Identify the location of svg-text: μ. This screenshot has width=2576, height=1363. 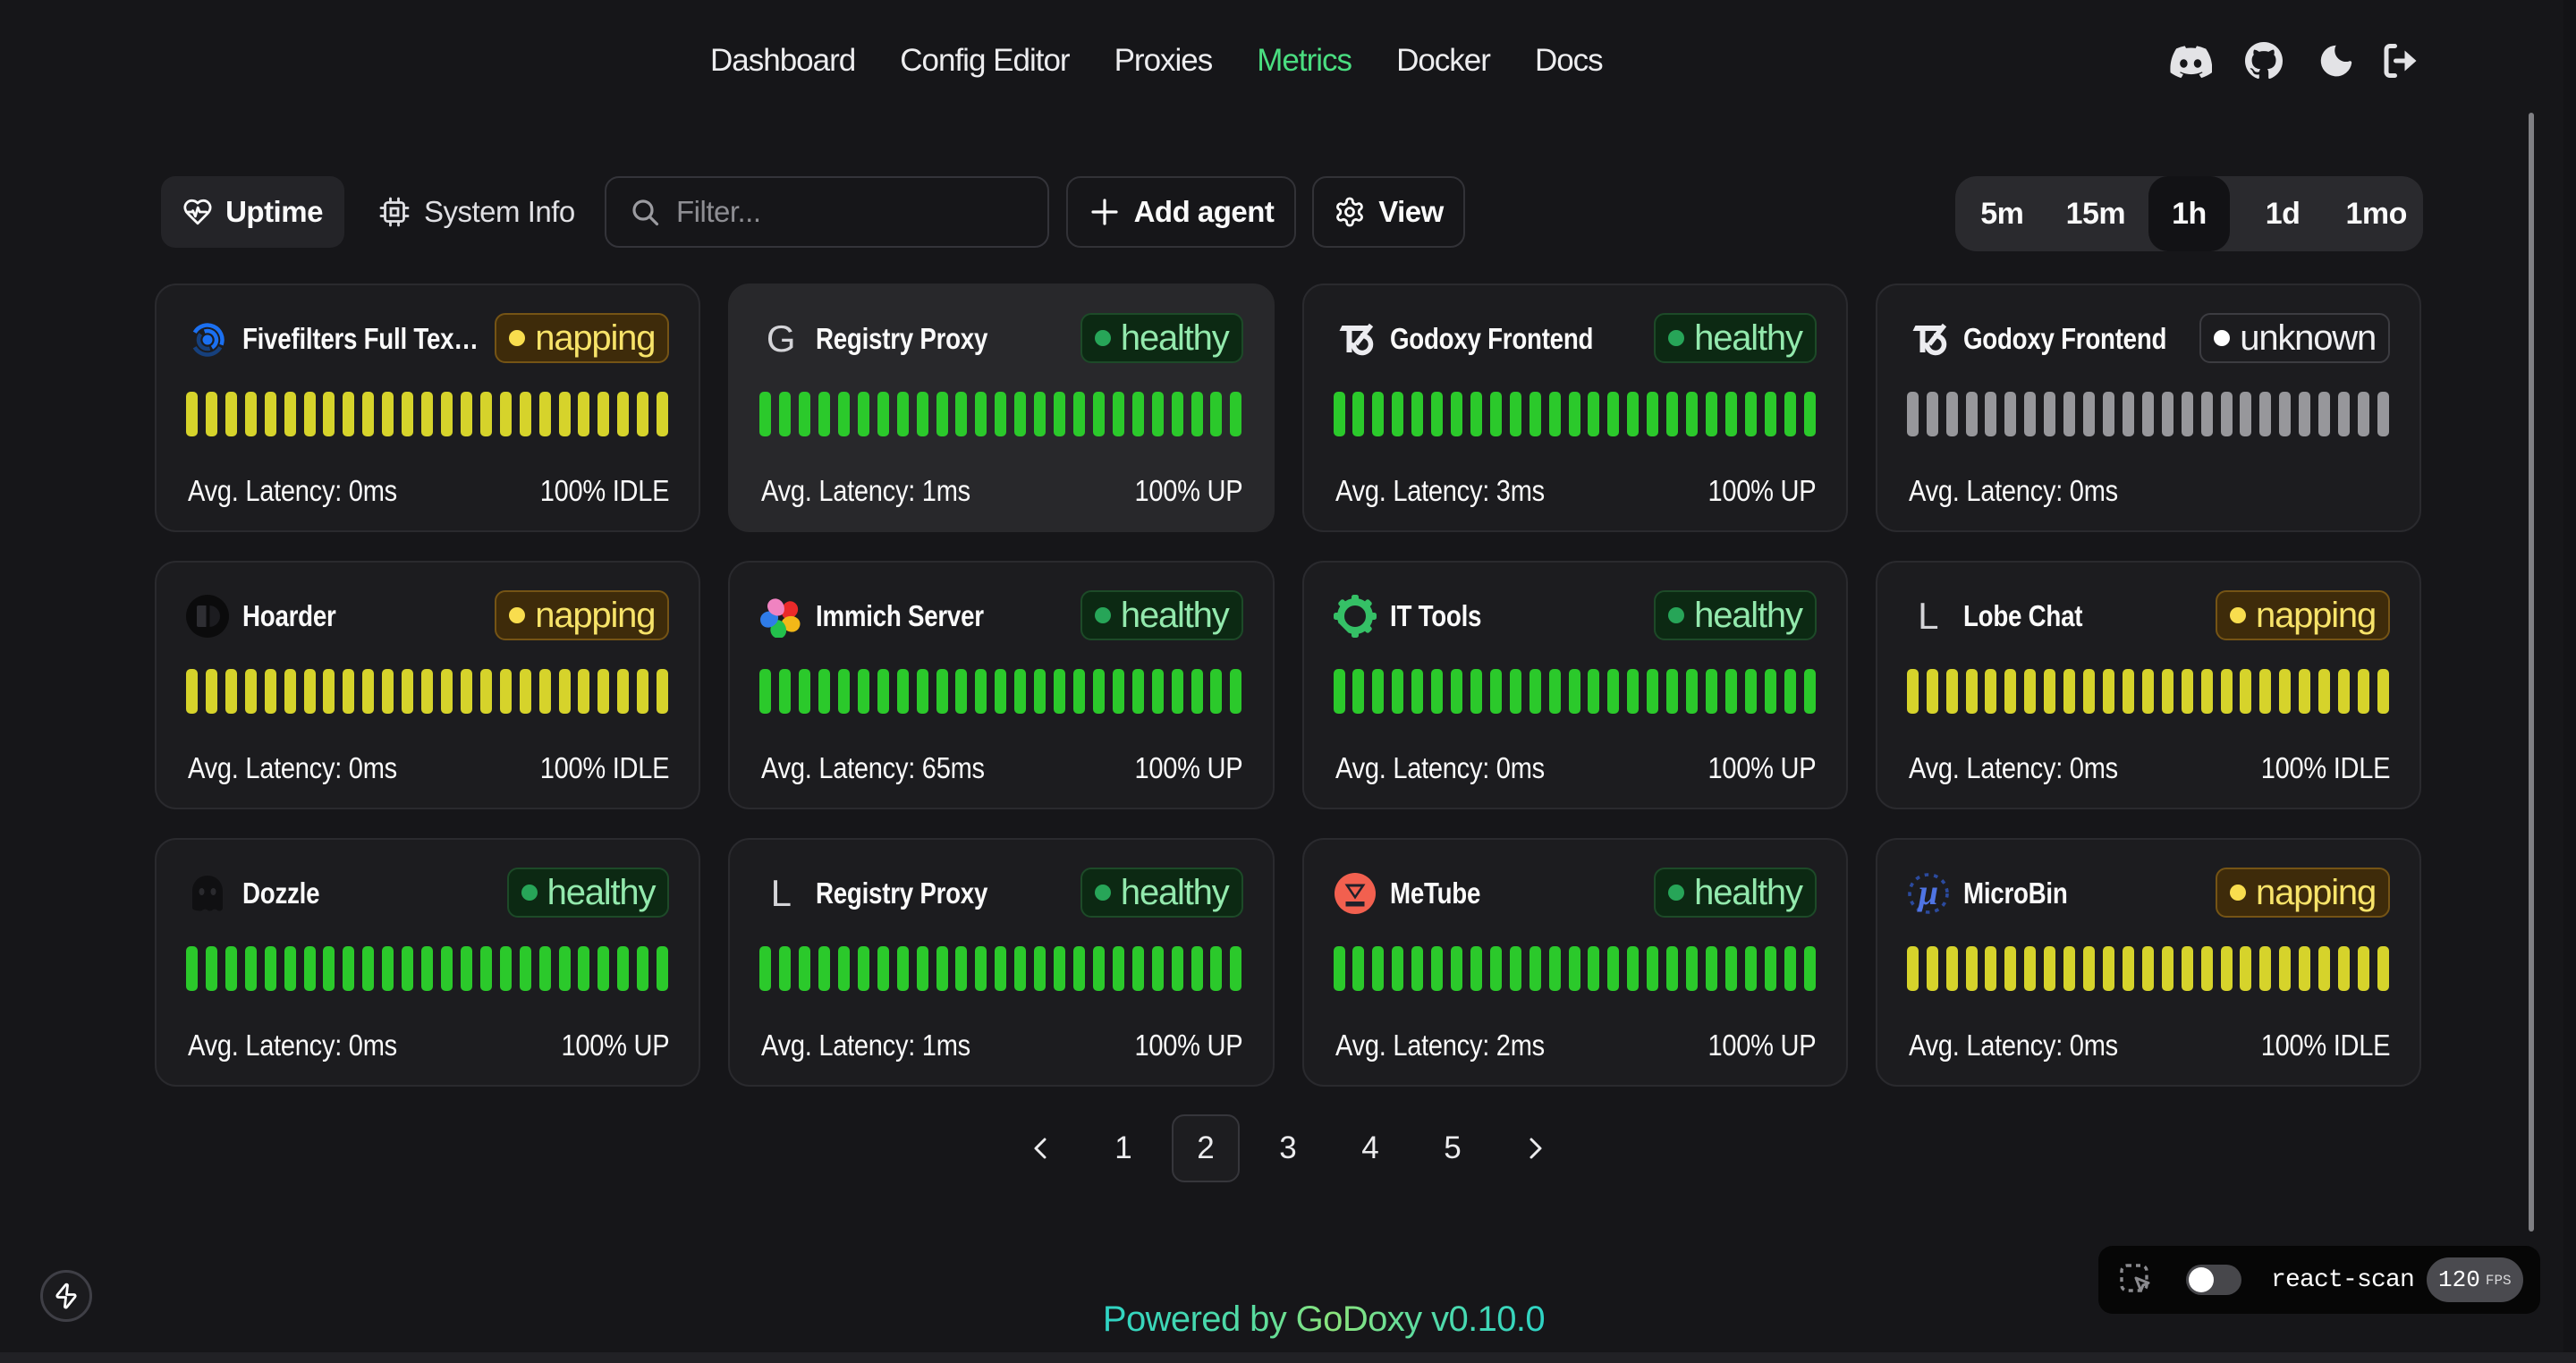
(1927, 892).